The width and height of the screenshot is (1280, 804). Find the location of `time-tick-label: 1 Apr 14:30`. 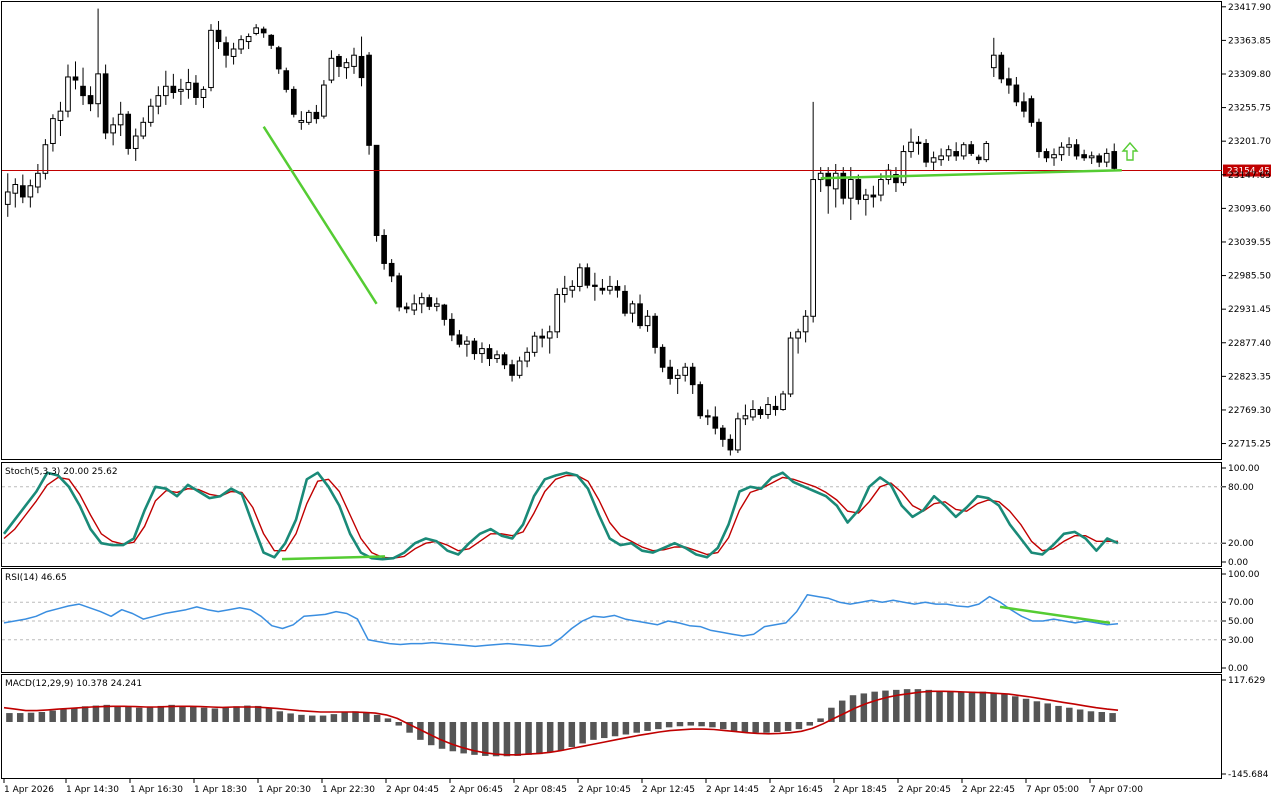

time-tick-label: 1 Apr 14:30 is located at coordinates (92, 790).